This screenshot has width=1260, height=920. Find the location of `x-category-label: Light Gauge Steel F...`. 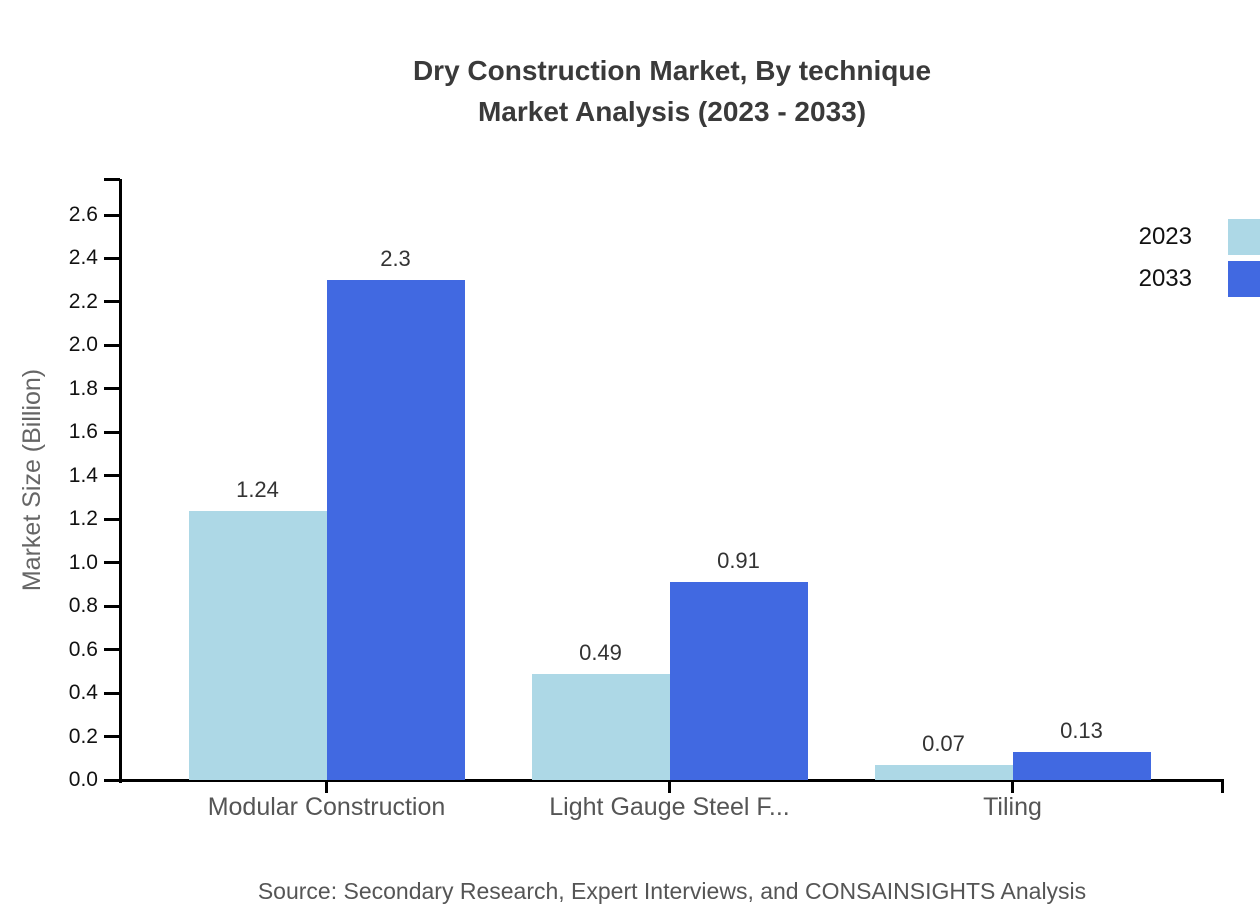

x-category-label: Light Gauge Steel F... is located at coordinates (669, 807).